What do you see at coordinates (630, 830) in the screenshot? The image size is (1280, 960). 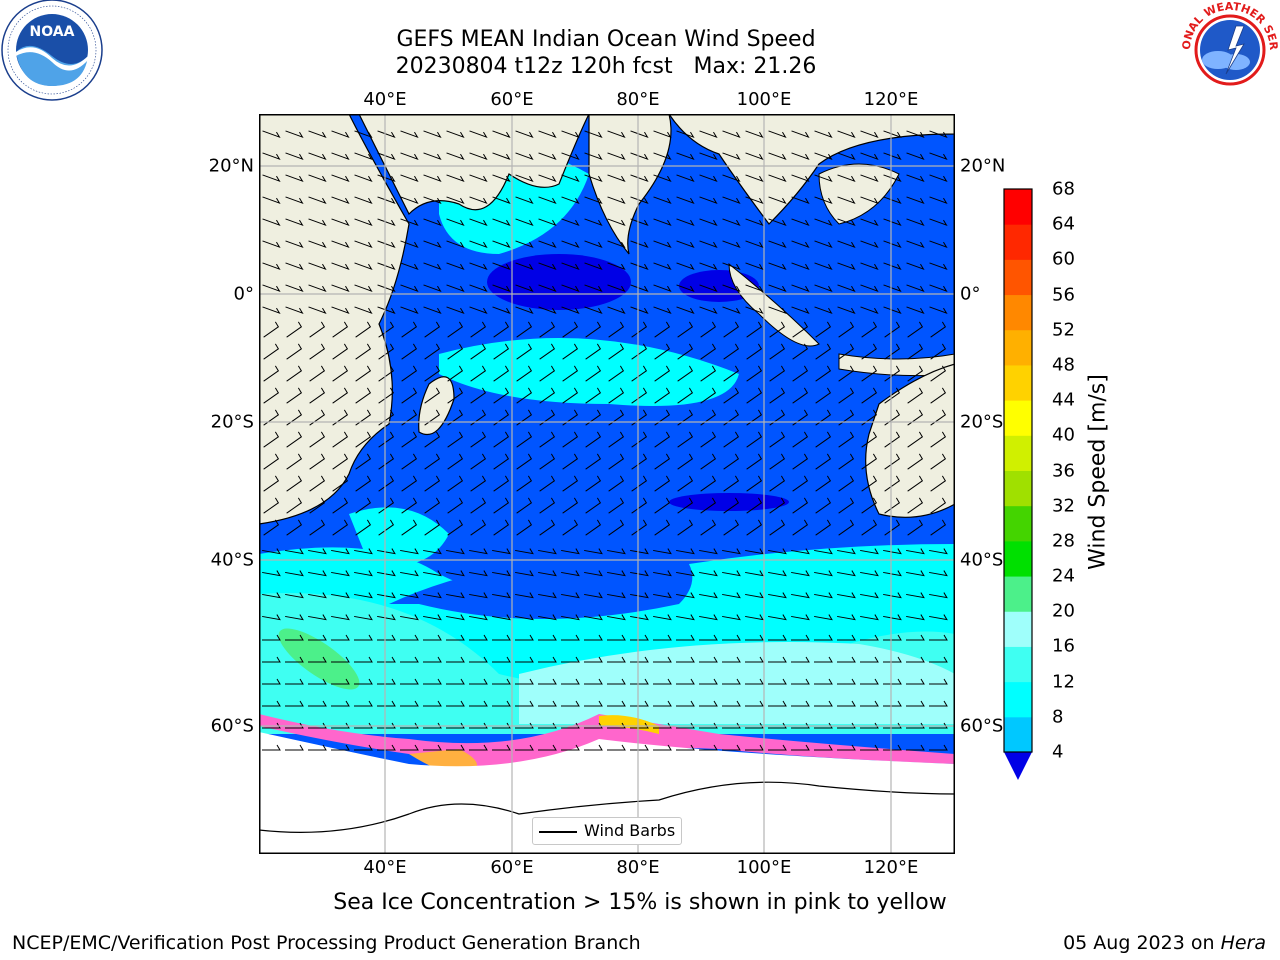 I see `legend-label: Wind Barbs` at bounding box center [630, 830].